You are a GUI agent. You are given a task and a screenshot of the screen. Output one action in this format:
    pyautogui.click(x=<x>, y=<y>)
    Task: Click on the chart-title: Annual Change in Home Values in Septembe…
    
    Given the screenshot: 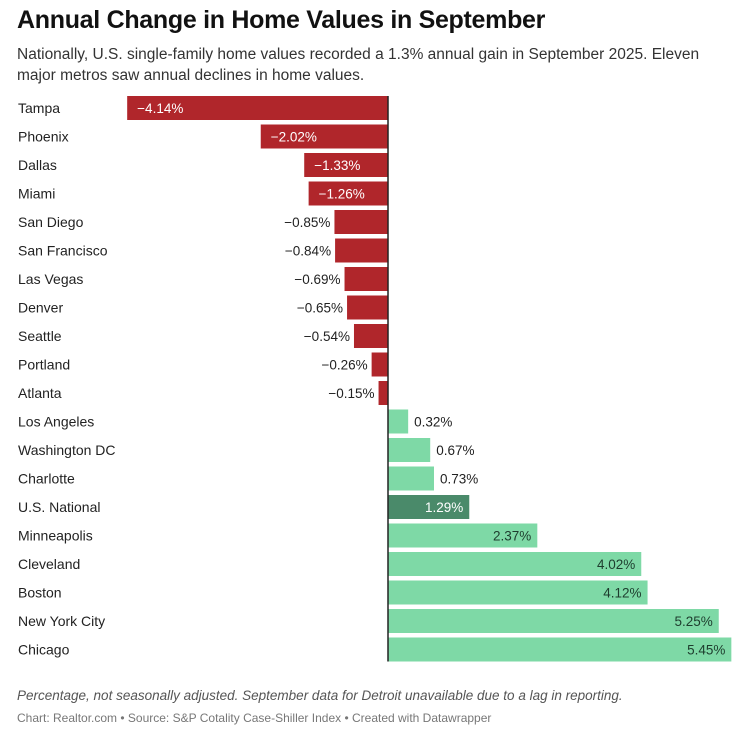 What is the action you would take?
    pyautogui.click(x=281, y=20)
    